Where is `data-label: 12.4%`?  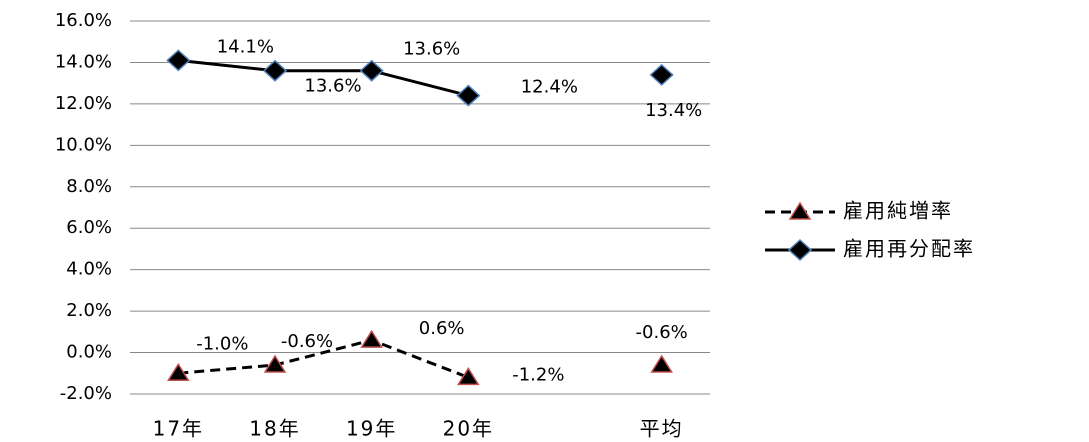
data-label: 12.4% is located at coordinates (549, 87).